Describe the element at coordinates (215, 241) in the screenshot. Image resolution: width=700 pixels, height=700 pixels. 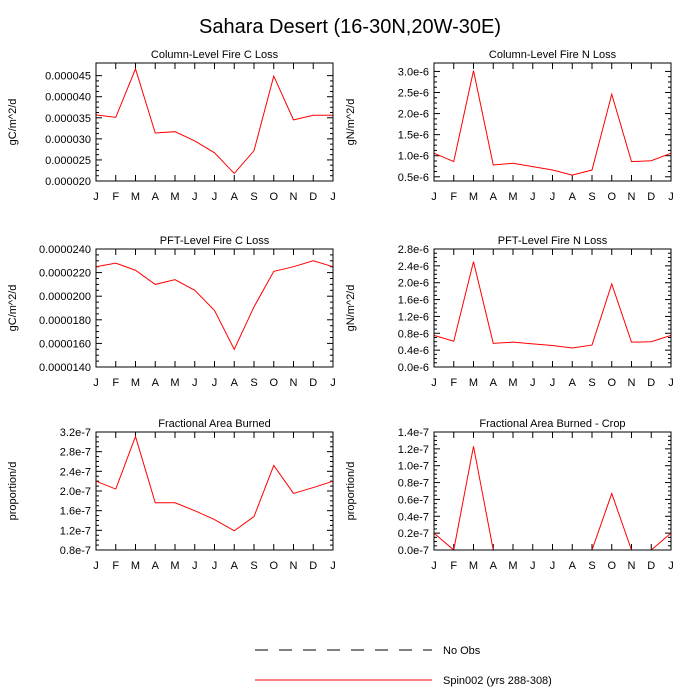
I see `panel-title: PFT-Level Fire C Loss` at that location.